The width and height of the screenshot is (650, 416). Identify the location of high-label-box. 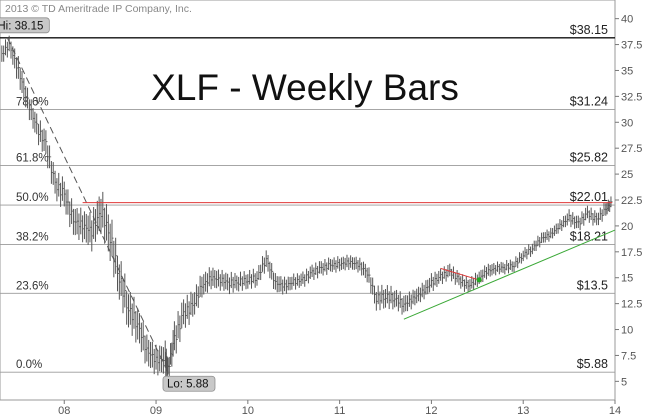
(25, 25).